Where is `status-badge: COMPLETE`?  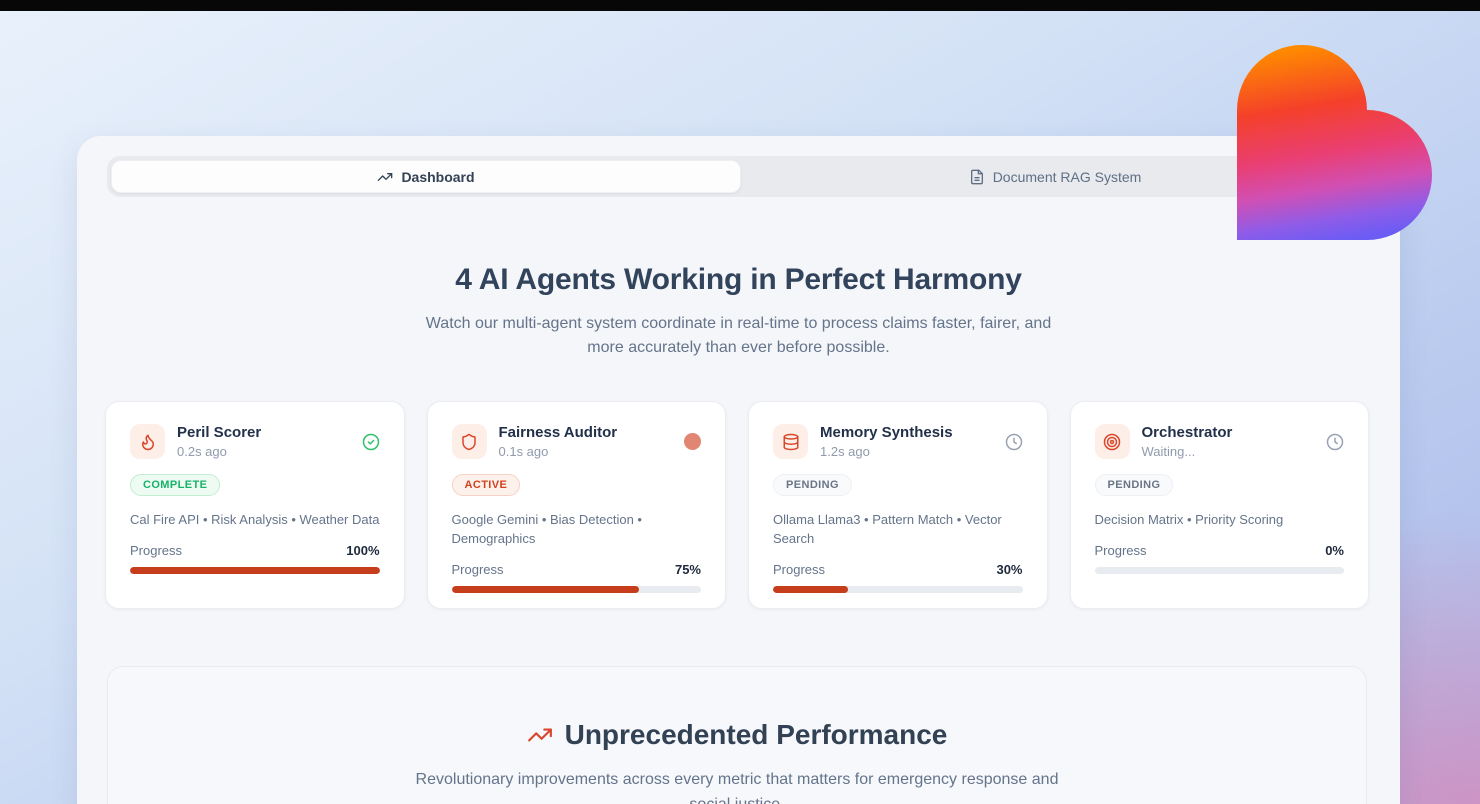
status-badge: COMPLETE is located at coordinates (175, 485).